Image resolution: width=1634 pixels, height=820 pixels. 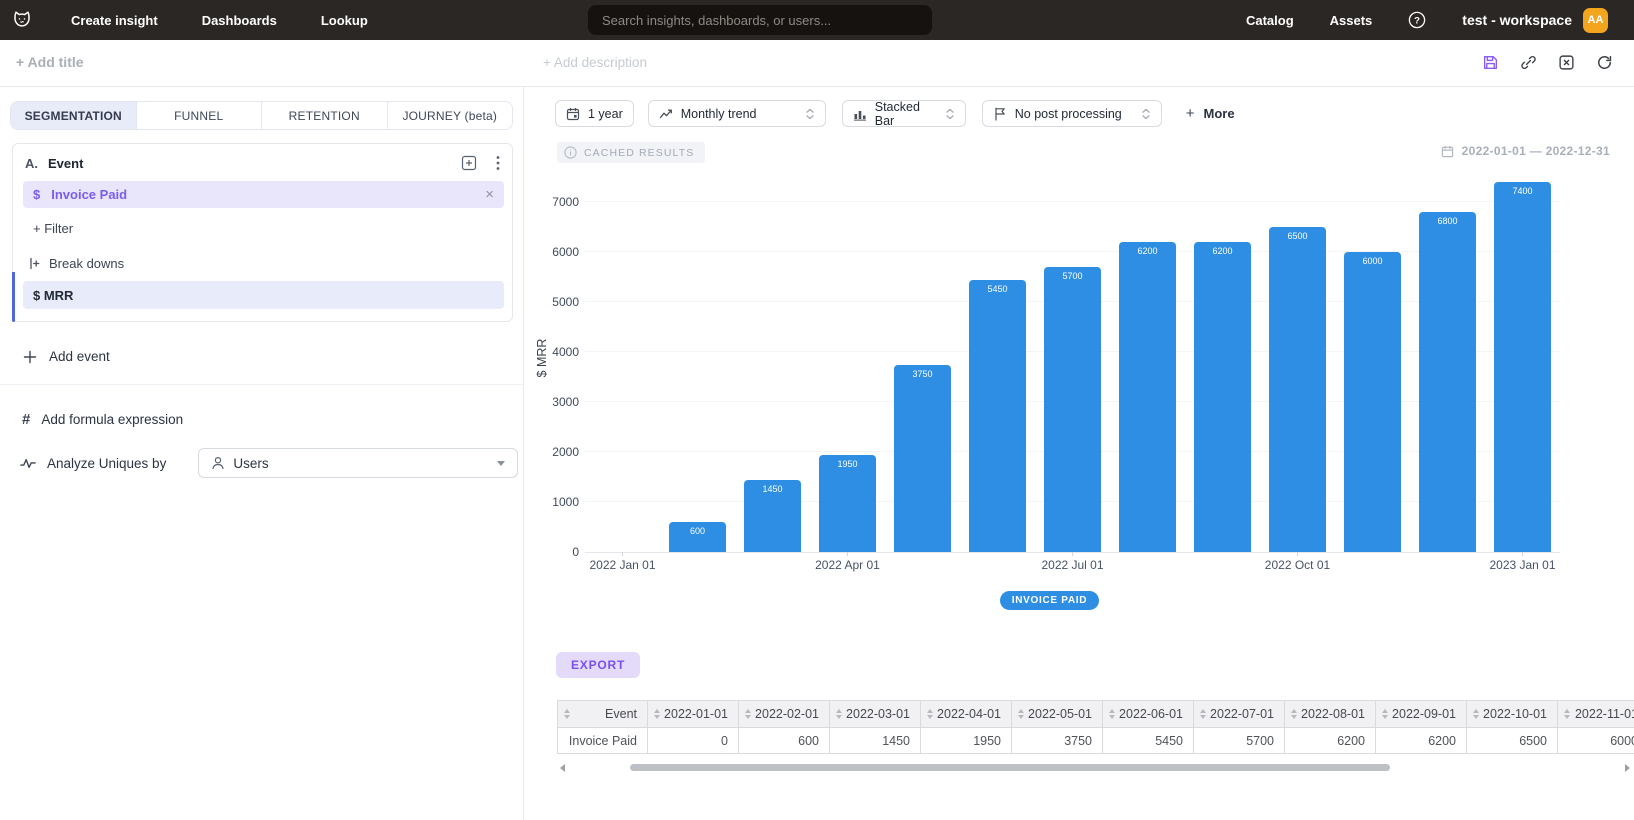 What do you see at coordinates (102, 419) in the screenshot?
I see `add-formula-button: # Add formula expression` at bounding box center [102, 419].